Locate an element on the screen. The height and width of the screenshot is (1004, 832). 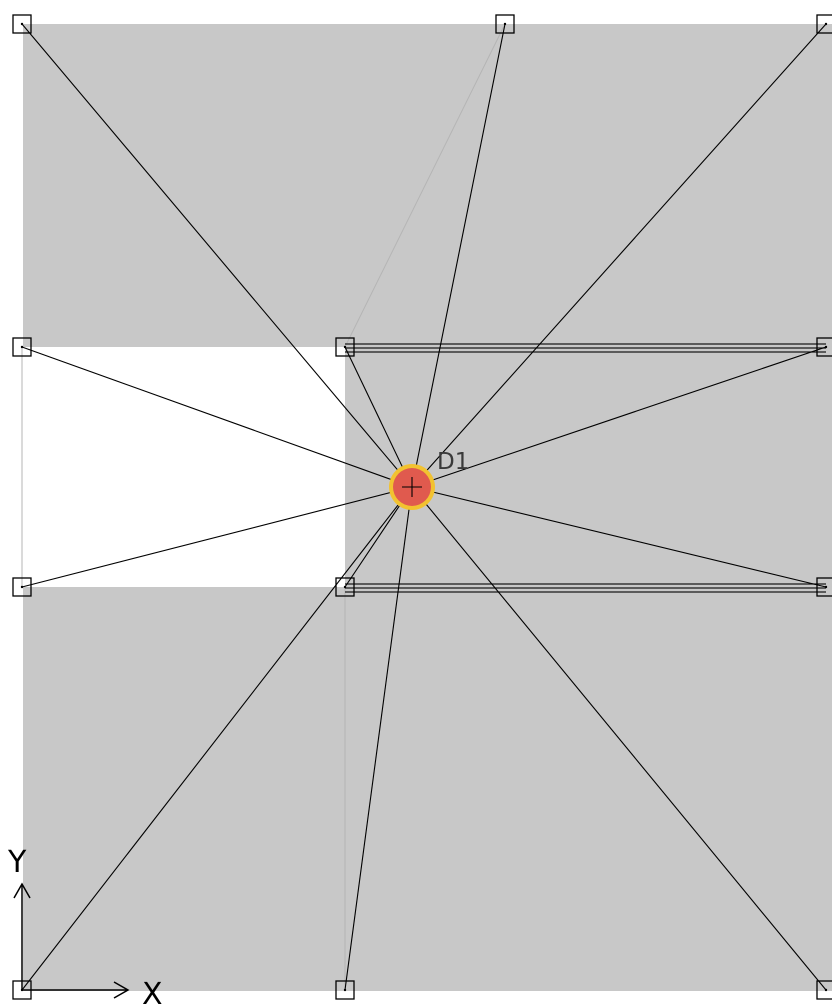
node-top-left is located at coordinates (22, 24).